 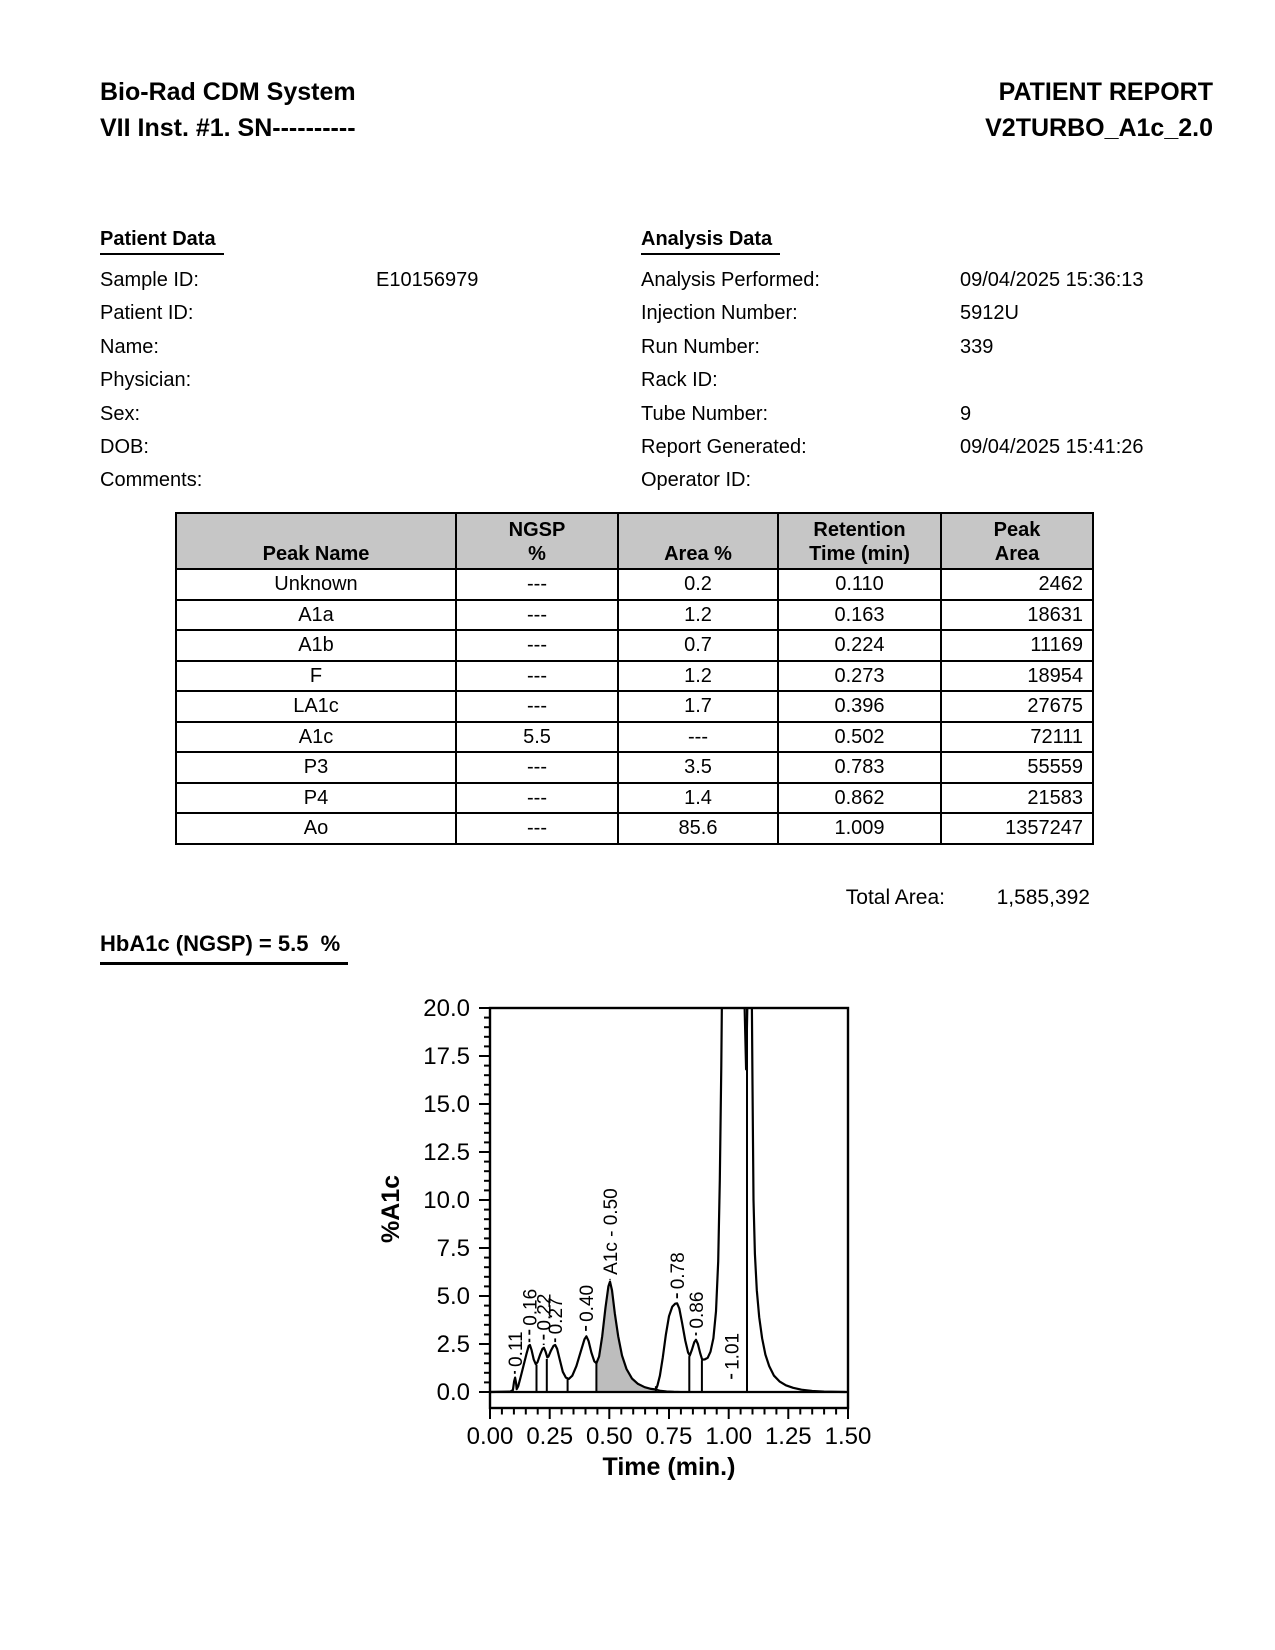 What do you see at coordinates (1017, 828) in the screenshot?
I see `cell-peak-area: 1357247` at bounding box center [1017, 828].